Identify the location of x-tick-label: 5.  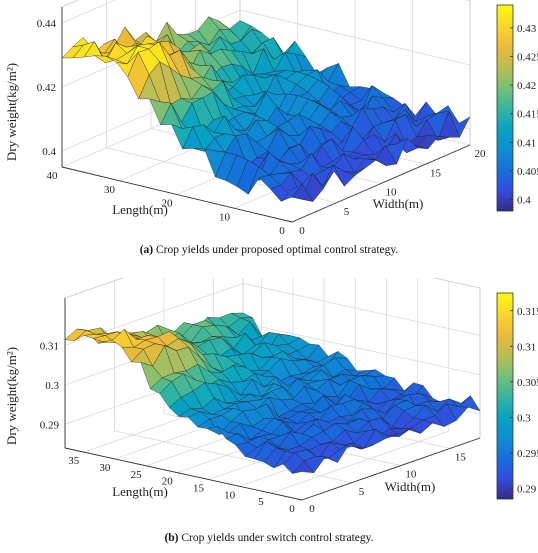
(261, 502).